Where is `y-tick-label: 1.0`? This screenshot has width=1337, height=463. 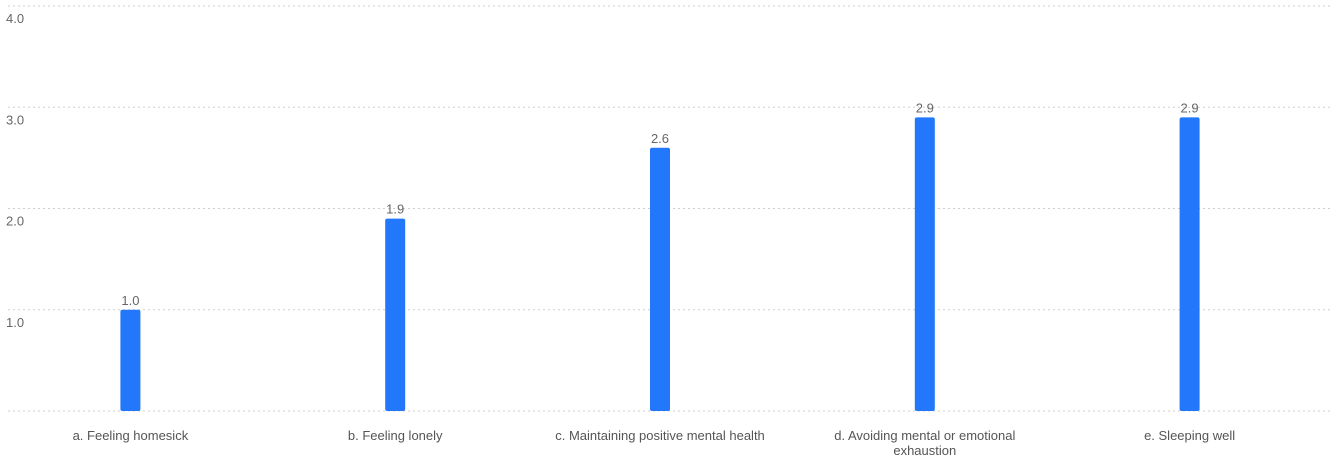
y-tick-label: 1.0 is located at coordinates (15, 322).